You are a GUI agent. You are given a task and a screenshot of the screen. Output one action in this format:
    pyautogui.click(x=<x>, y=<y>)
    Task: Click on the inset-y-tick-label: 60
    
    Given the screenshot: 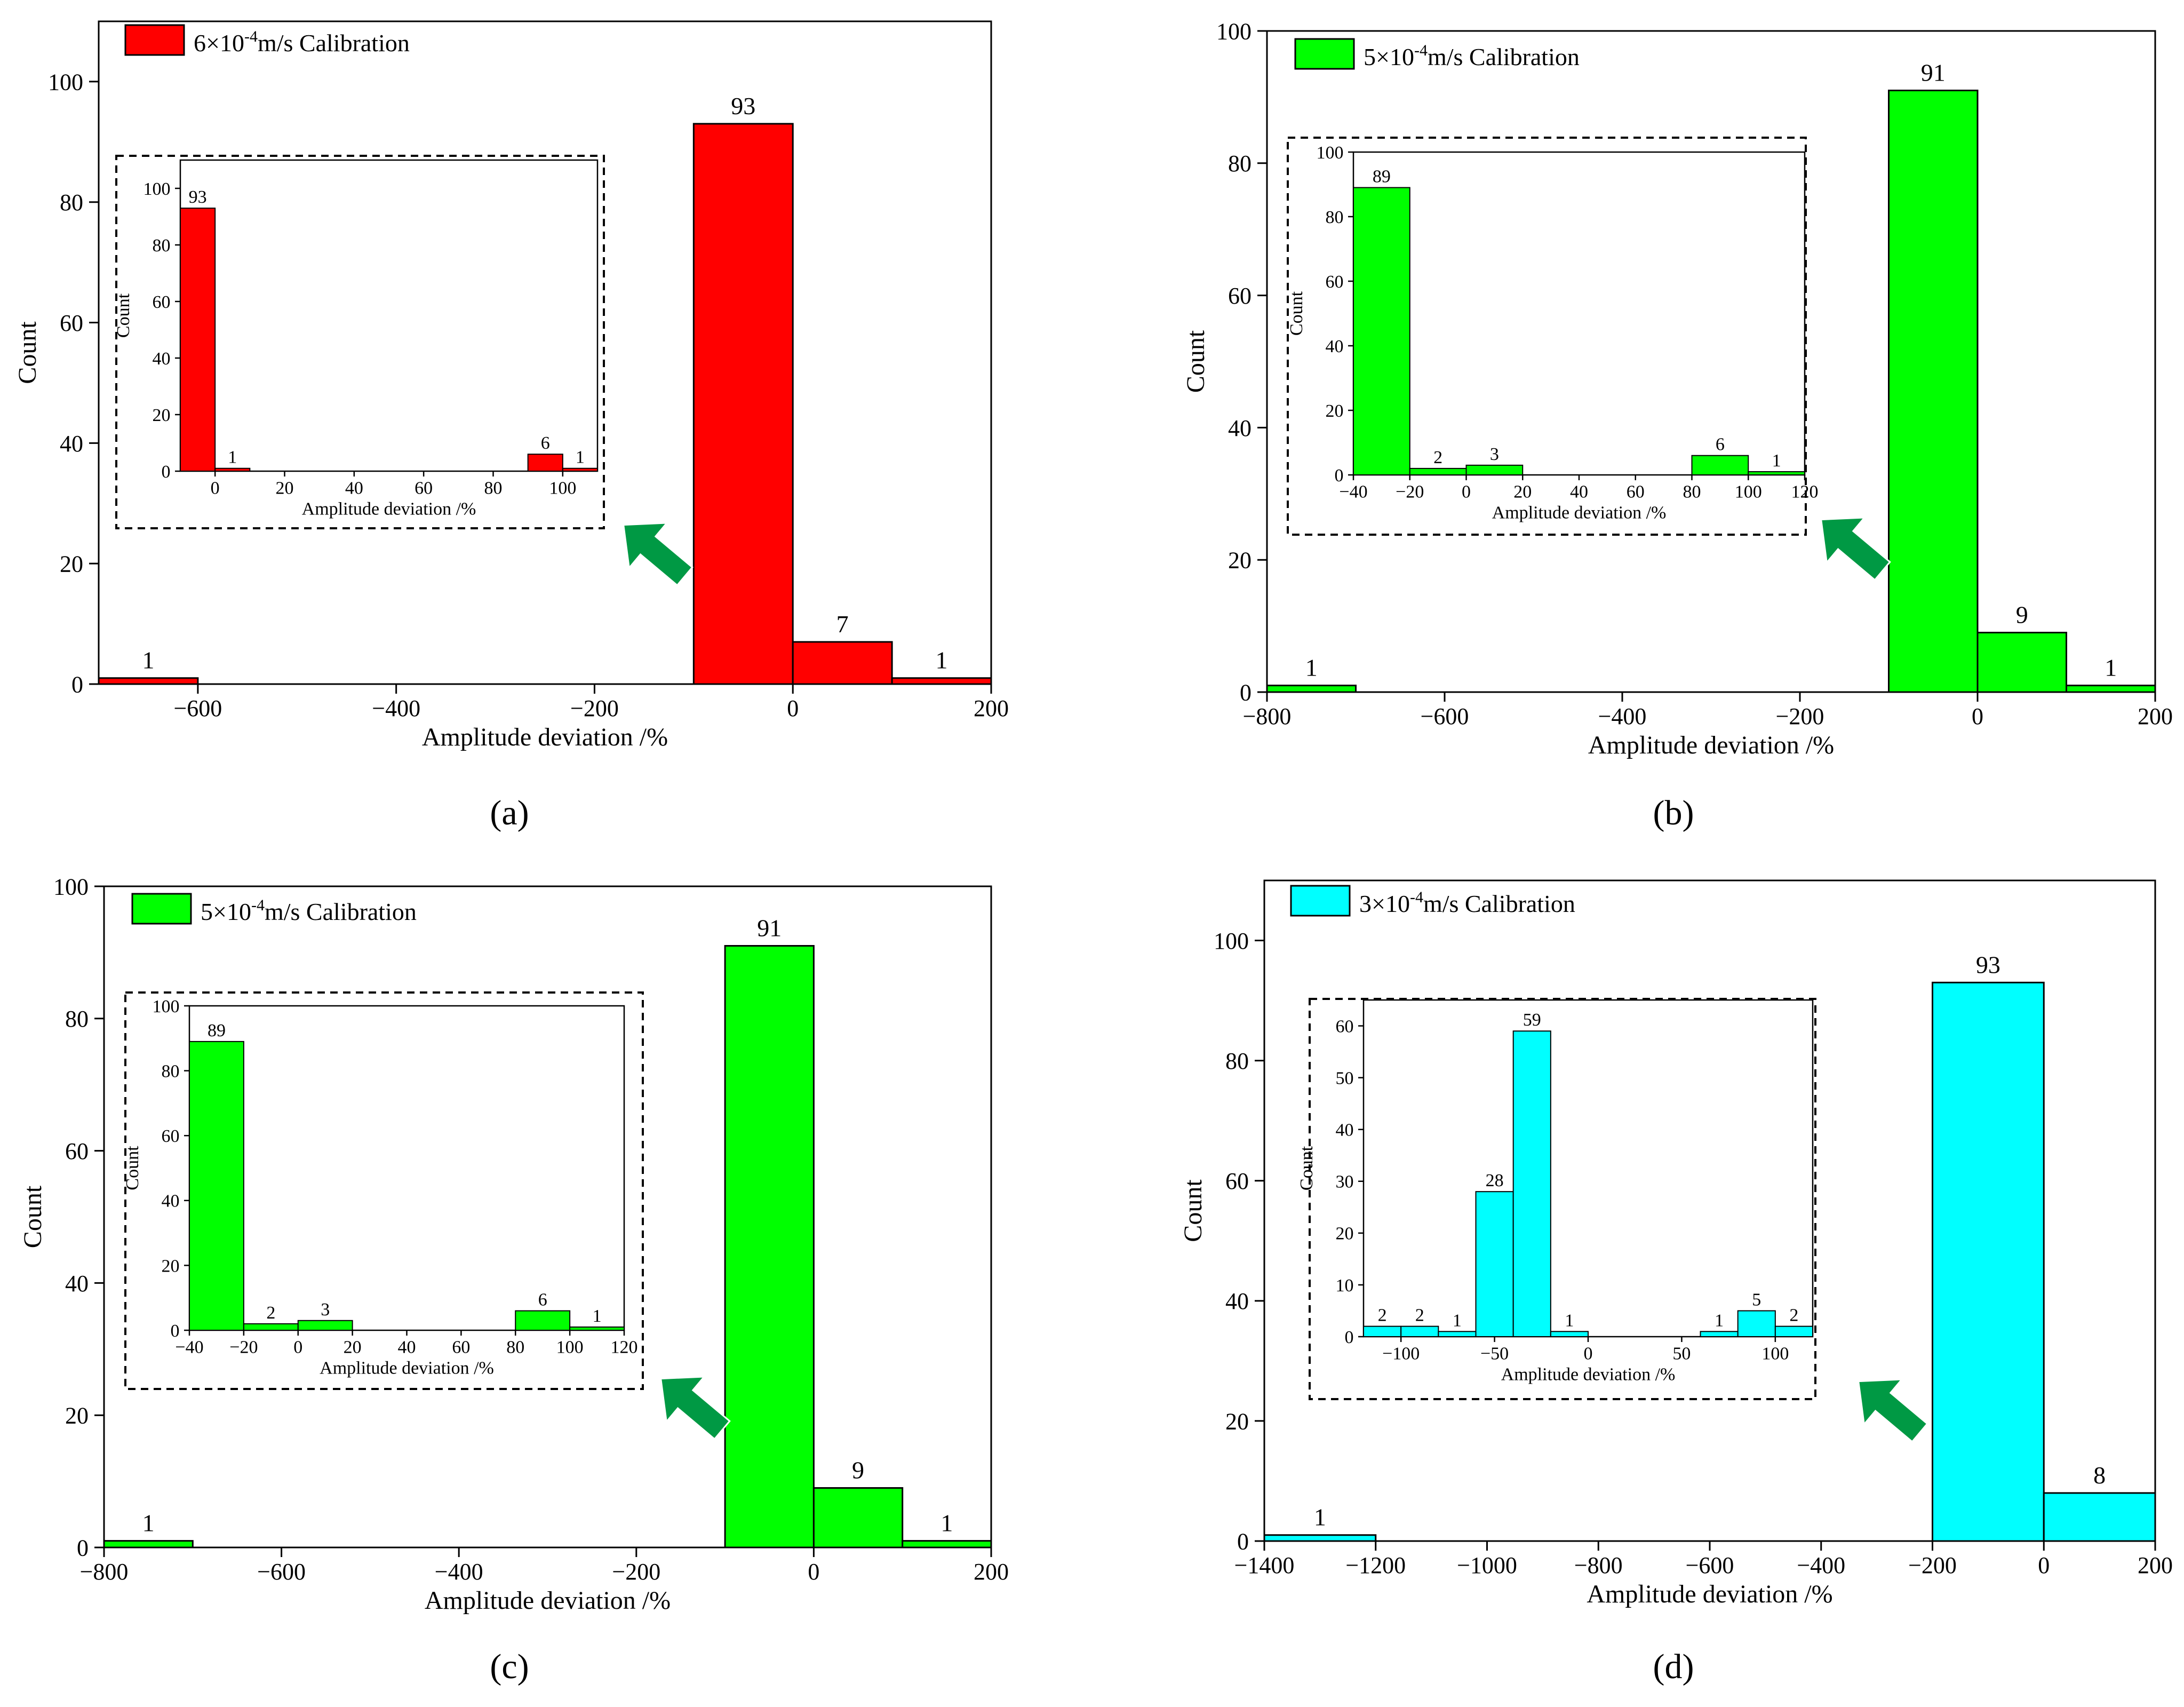 What is the action you would take?
    pyautogui.click(x=162, y=302)
    